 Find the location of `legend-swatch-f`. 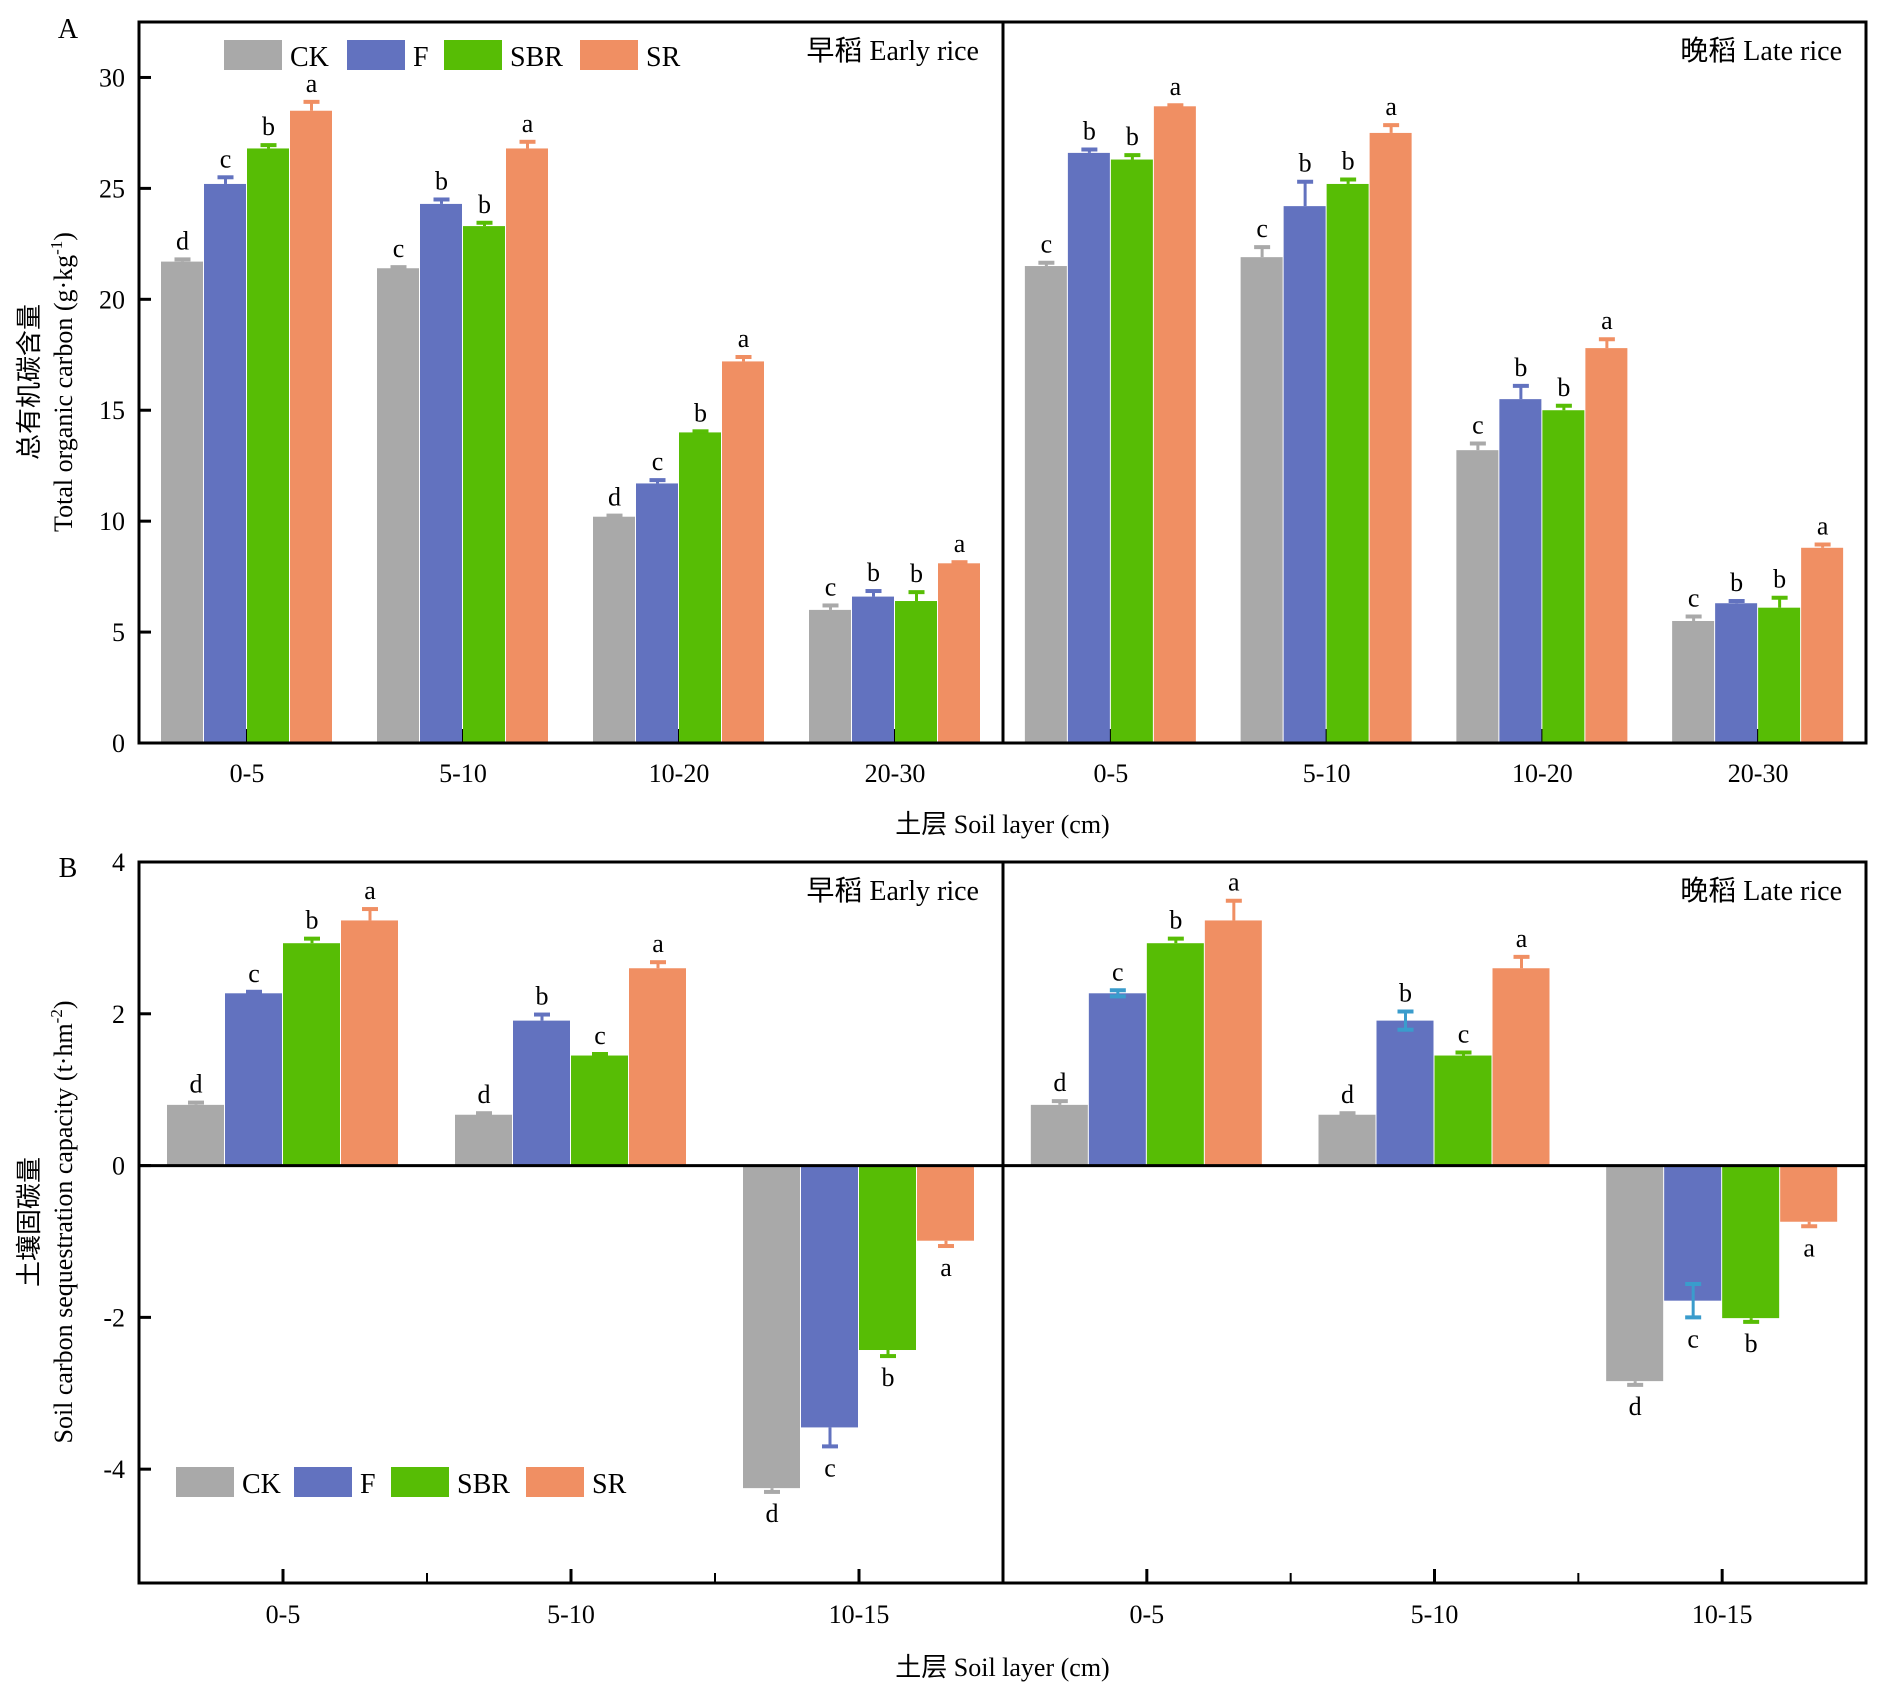

legend-swatch-f is located at coordinates (376, 55).